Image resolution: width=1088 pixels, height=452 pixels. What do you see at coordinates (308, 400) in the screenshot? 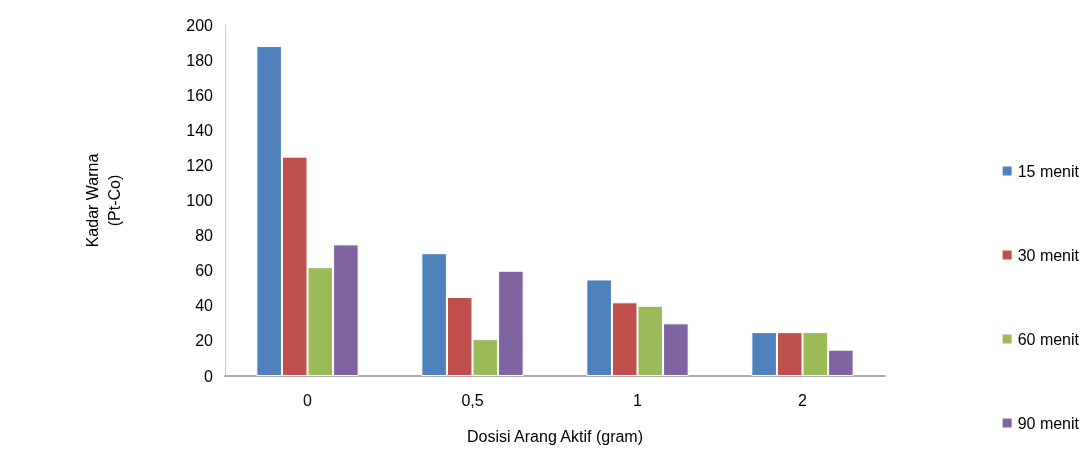
I see `x-tick-label: 0` at bounding box center [308, 400].